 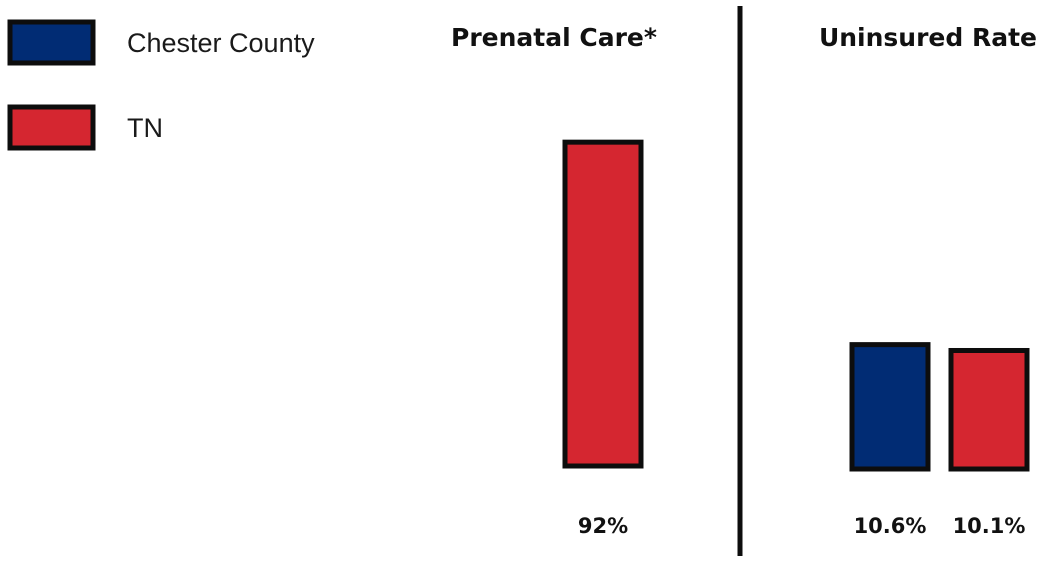 What do you see at coordinates (221, 43) in the screenshot?
I see `legend-label-0: Chester County` at bounding box center [221, 43].